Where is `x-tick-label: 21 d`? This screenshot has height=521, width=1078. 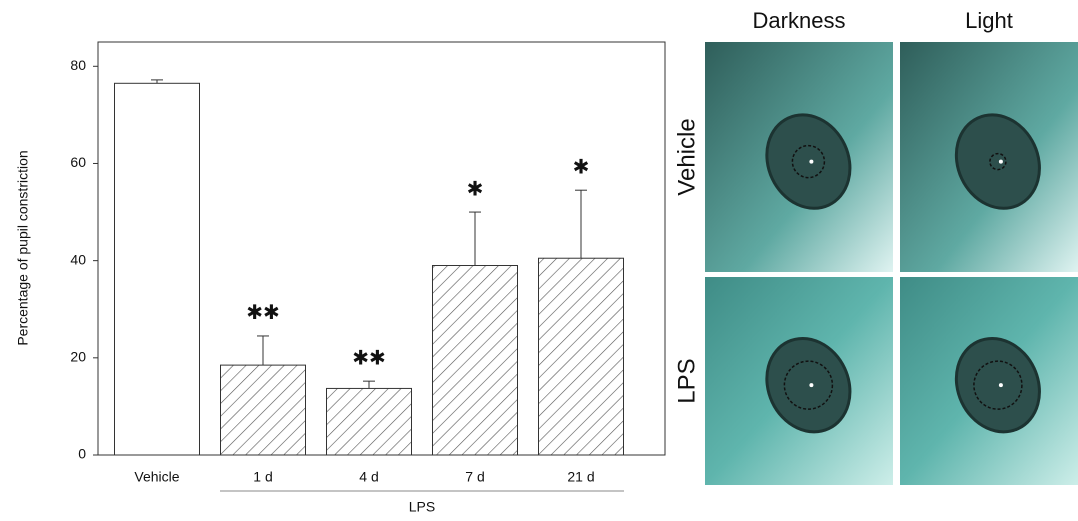
x-tick-label: 21 d is located at coordinates (580, 477).